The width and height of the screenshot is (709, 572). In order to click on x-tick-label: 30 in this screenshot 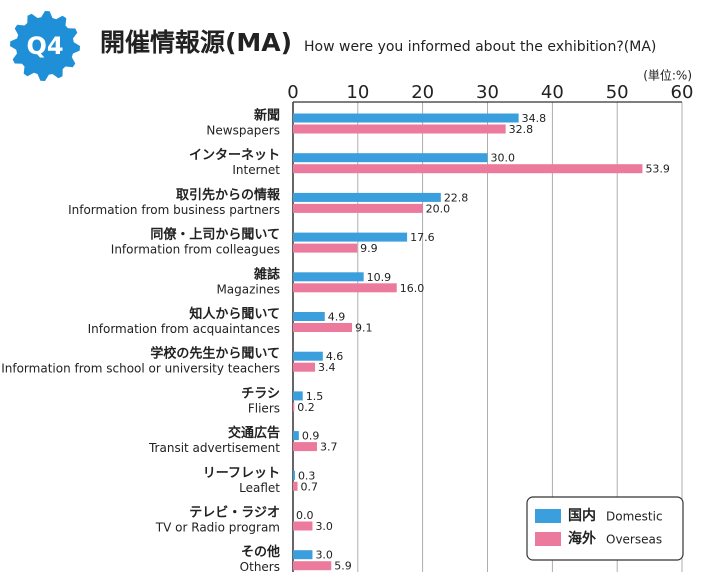, I will do `click(487, 92)`.